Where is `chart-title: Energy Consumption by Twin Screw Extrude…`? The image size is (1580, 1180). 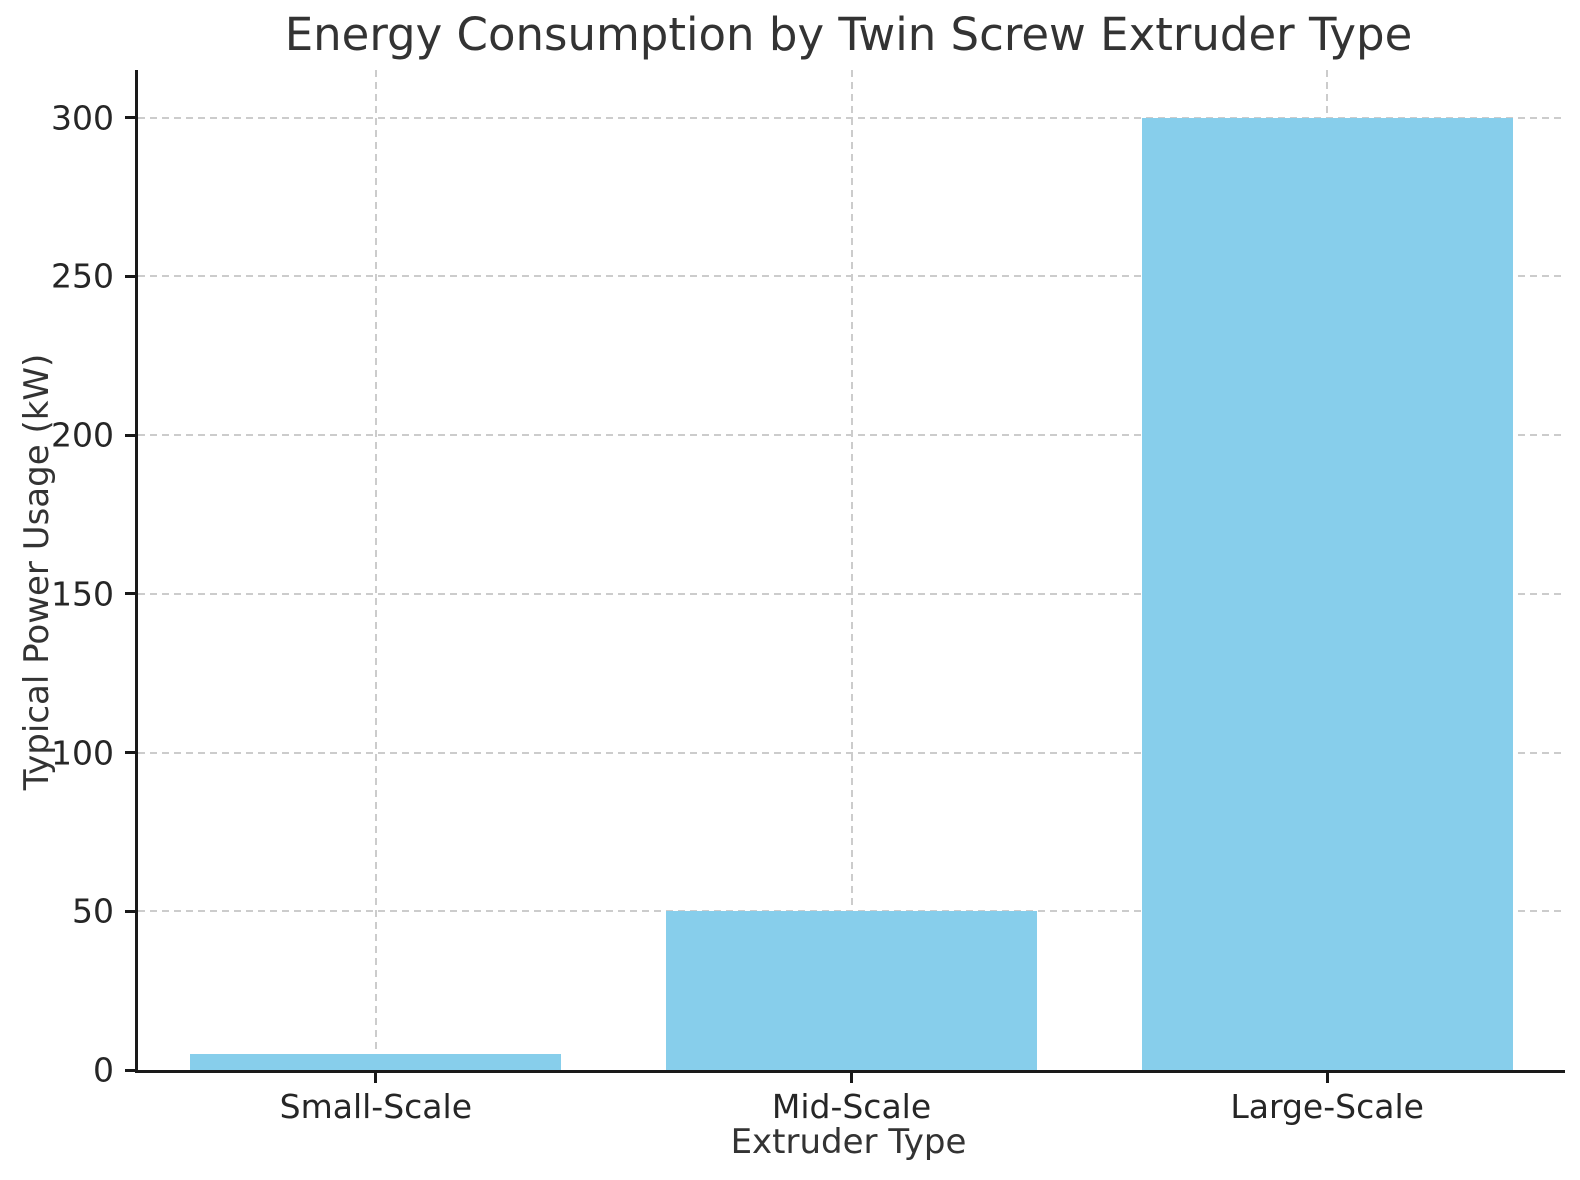
chart-title: Energy Consumption by Twin Screw Extrude… is located at coordinates (848, 34).